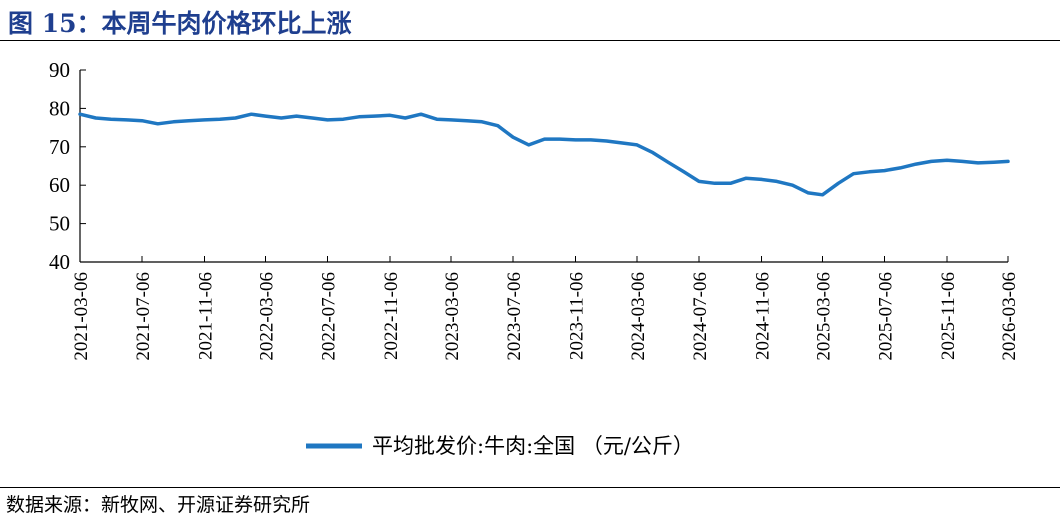 The height and width of the screenshot is (518, 1060). Describe the element at coordinates (948, 316) in the screenshot. I see `x-tick-label: 2025-11-06` at that location.